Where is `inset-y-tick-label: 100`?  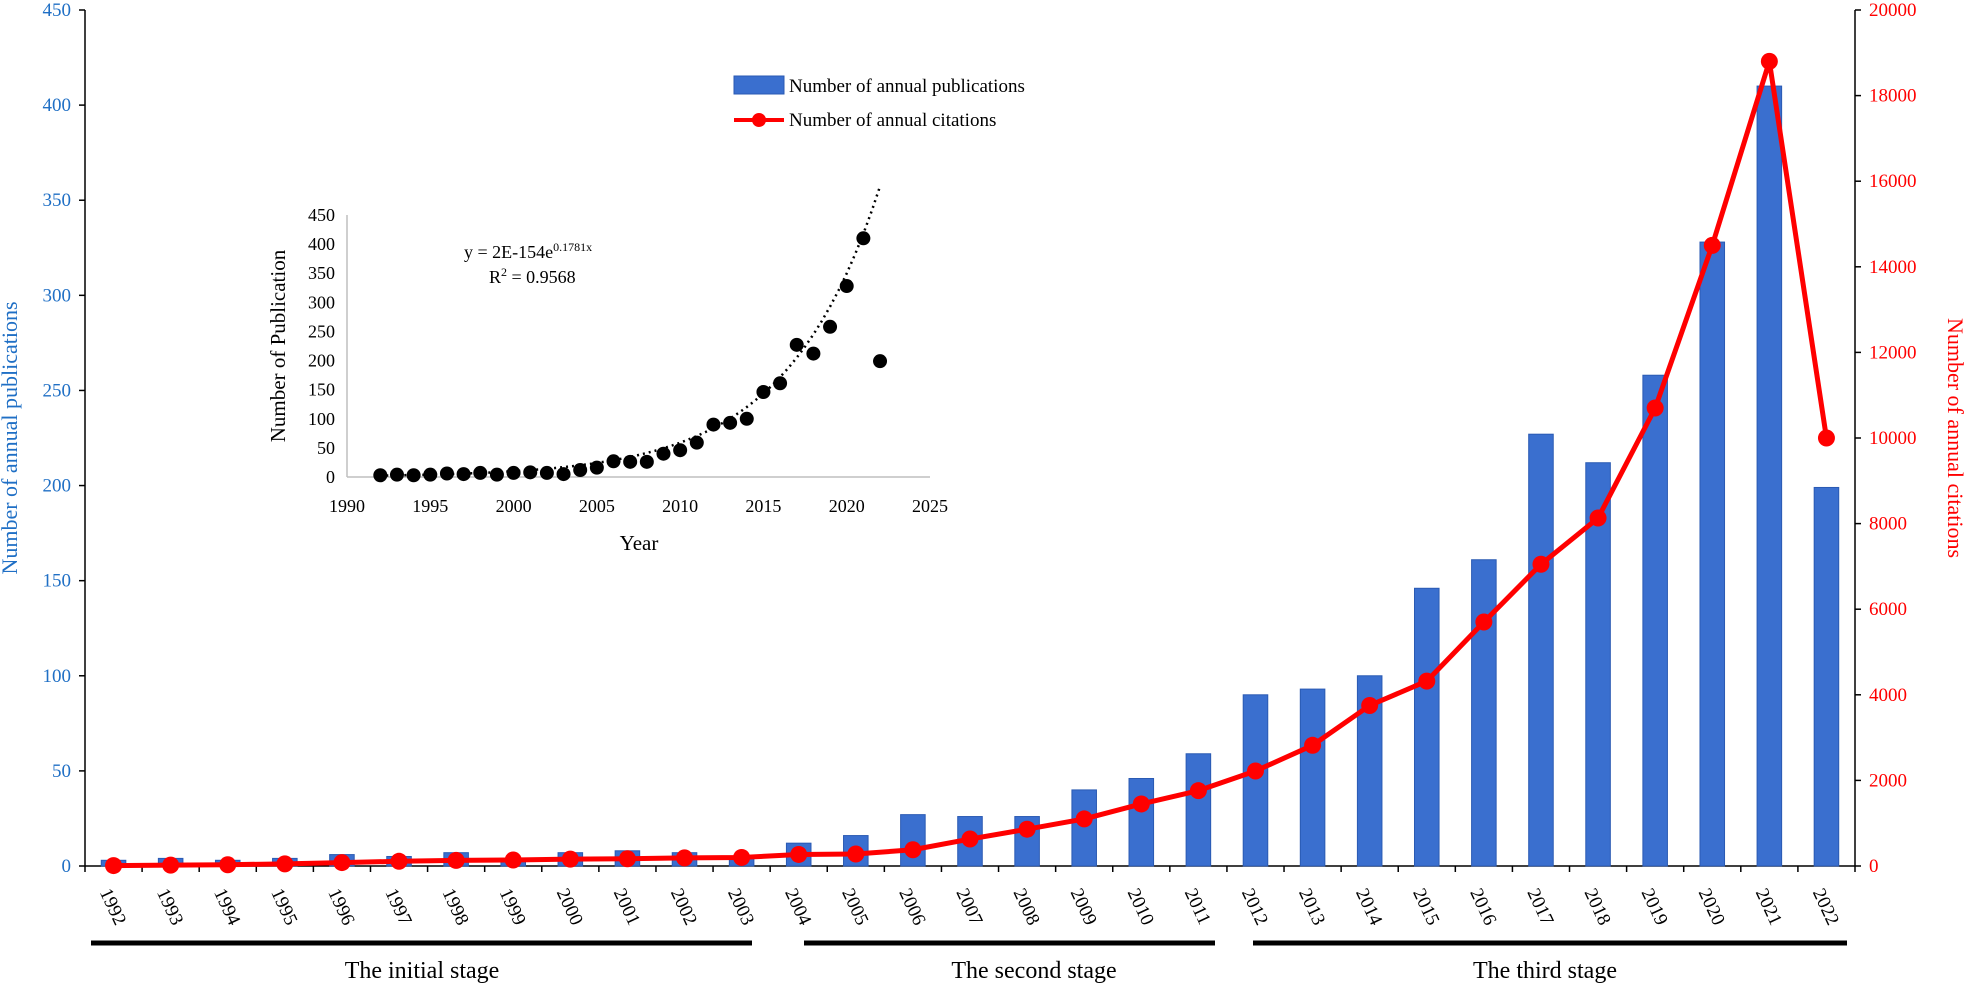
inset-y-tick-label: 100 is located at coordinates (321, 419).